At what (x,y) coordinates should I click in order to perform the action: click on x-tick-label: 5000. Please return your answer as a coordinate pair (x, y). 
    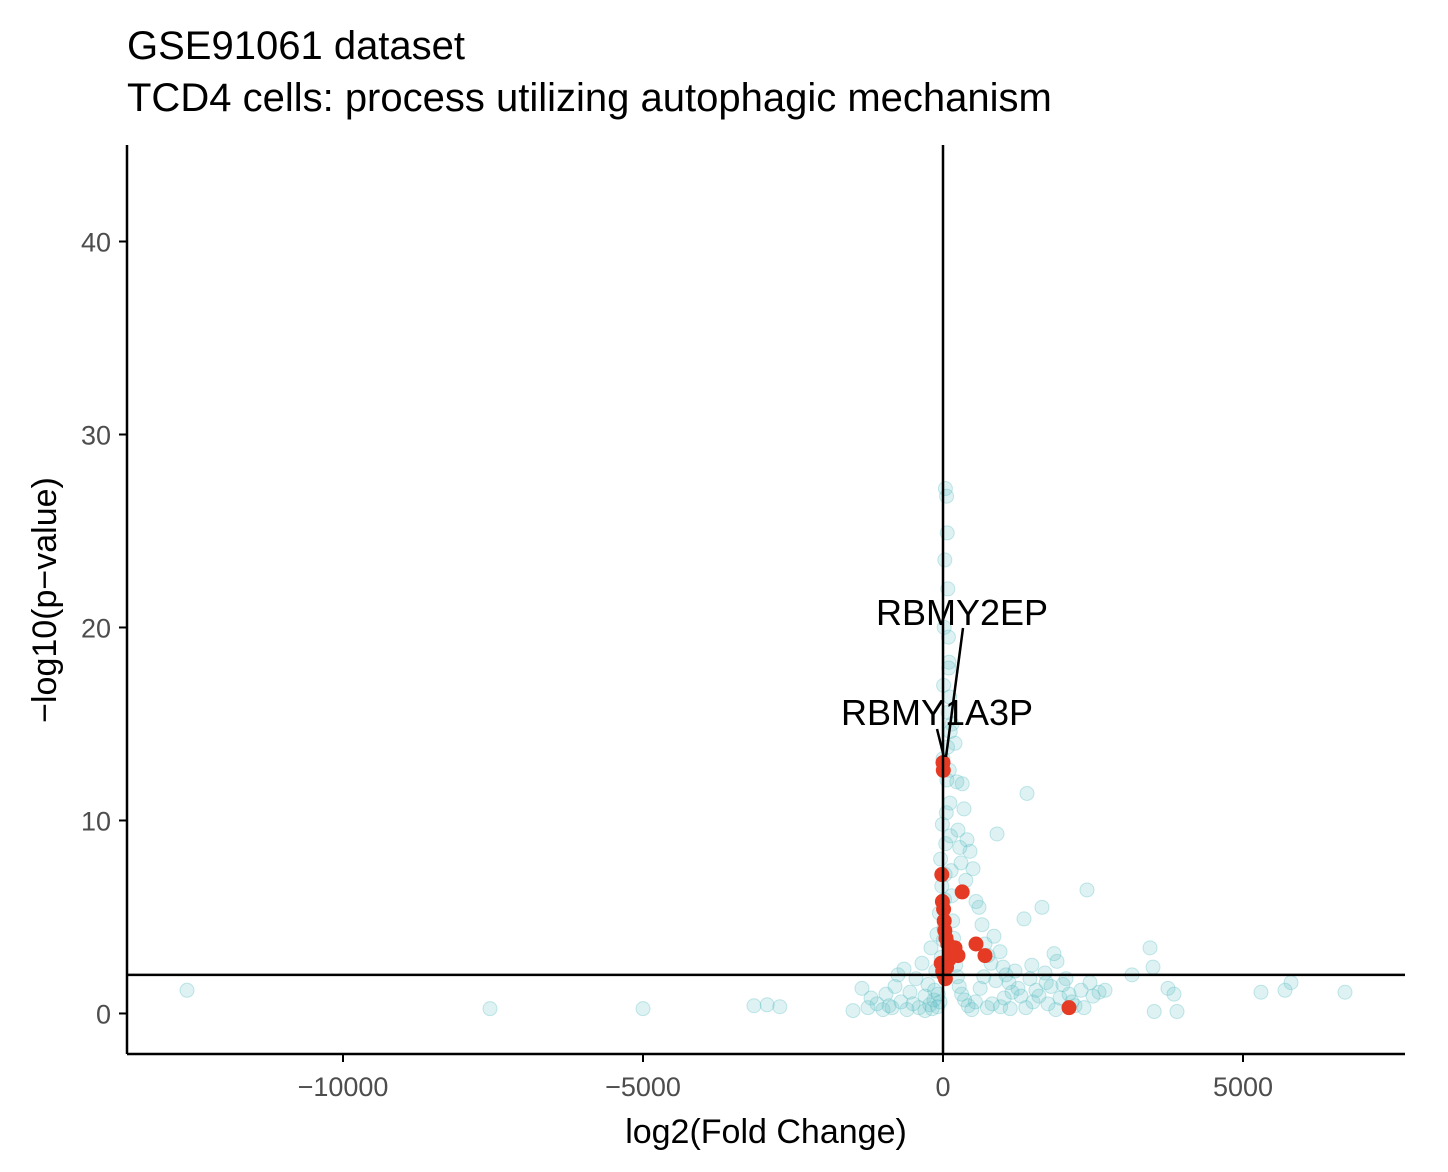
    Looking at the image, I should click on (1243, 1087).